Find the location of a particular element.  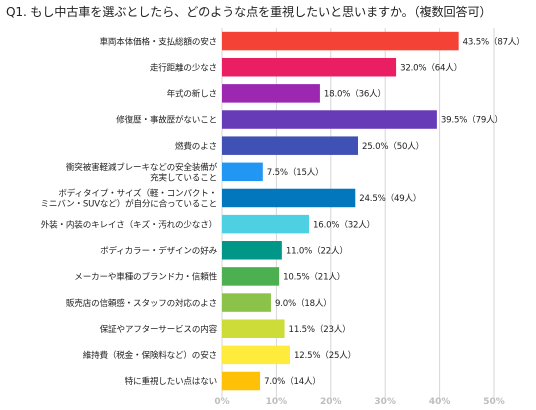

data-label: 7.0%（14人） is located at coordinates (292, 381).